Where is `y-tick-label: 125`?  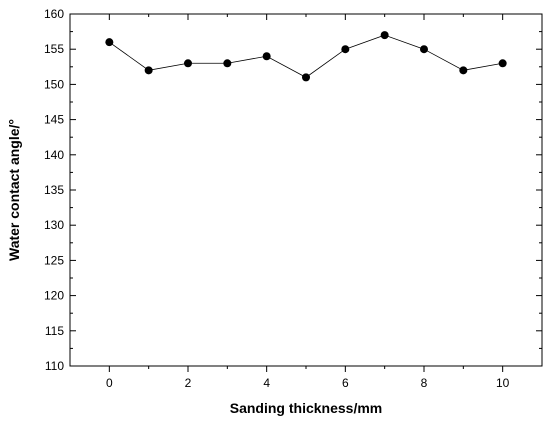
y-tick-label: 125 is located at coordinates (54, 260).